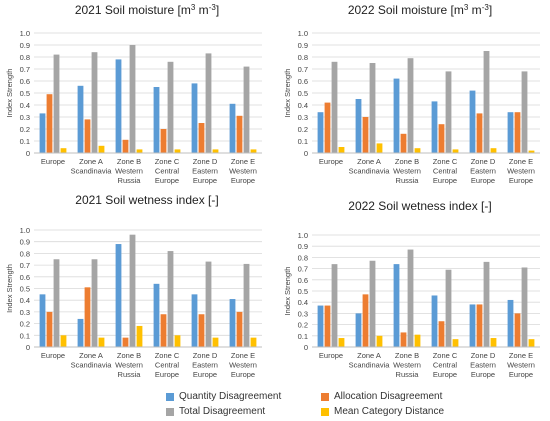 Image resolution: width=550 pixels, height=421 pixels. What do you see at coordinates (303, 280) in the screenshot?
I see `y-tick-label: 0.6` at bounding box center [303, 280].